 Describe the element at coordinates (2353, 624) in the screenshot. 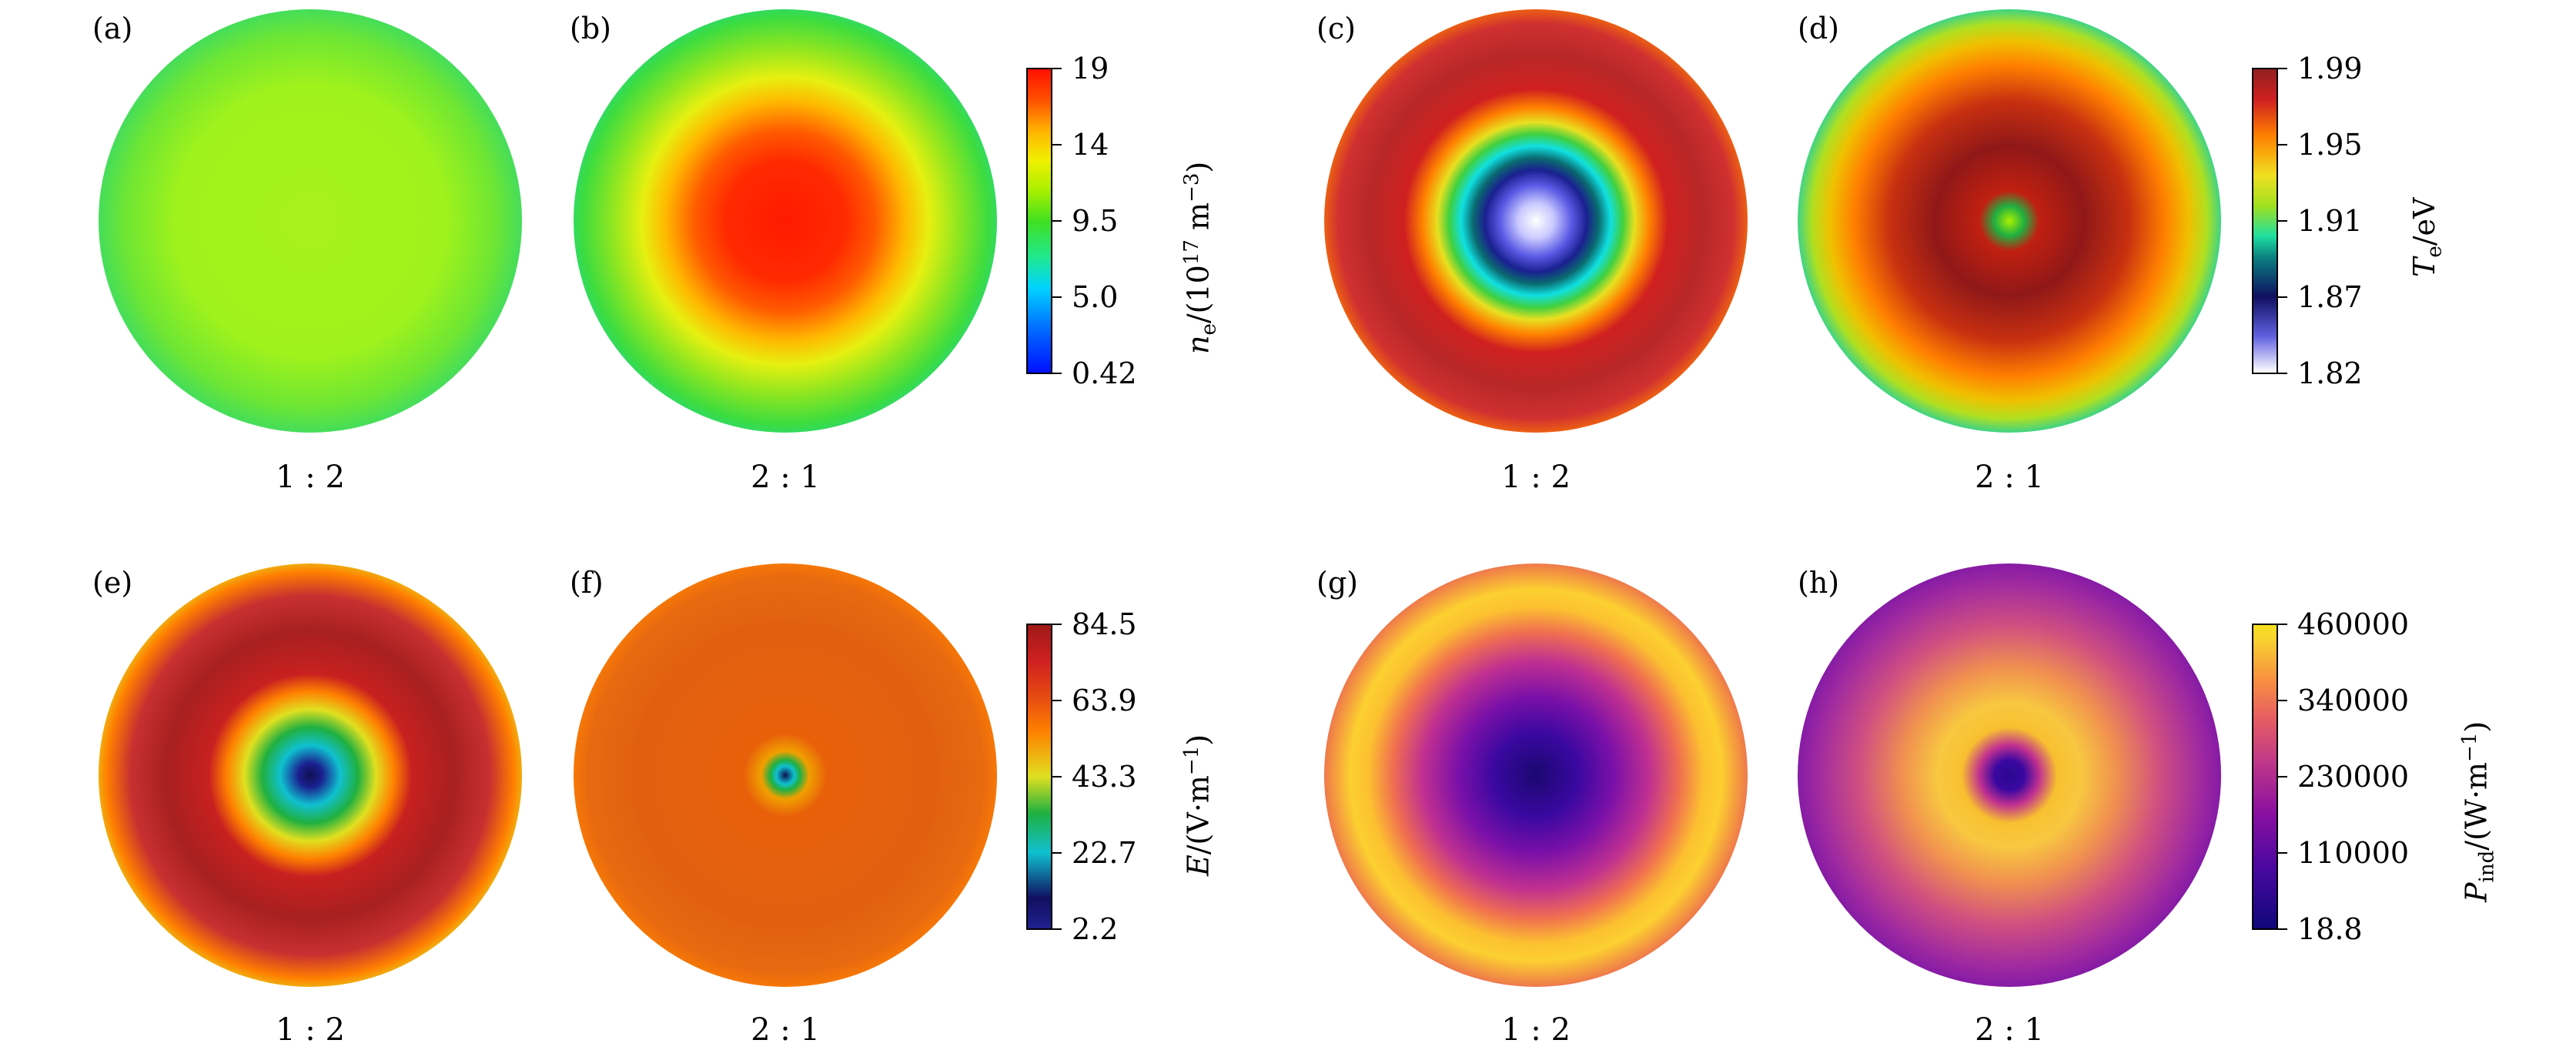

I see `p-tick-label: 460000` at that location.